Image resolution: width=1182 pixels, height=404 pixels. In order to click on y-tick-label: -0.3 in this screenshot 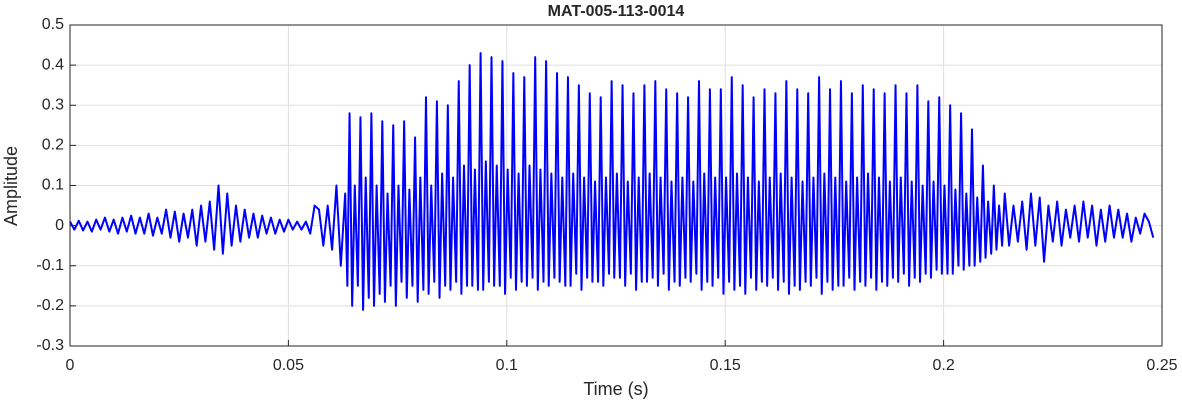, I will do `click(50, 345)`.